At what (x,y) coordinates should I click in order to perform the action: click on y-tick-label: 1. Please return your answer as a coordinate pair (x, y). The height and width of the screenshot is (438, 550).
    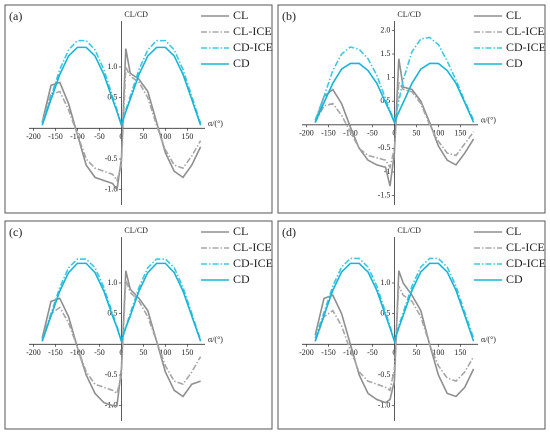
    Looking at the image, I should click on (388, 76).